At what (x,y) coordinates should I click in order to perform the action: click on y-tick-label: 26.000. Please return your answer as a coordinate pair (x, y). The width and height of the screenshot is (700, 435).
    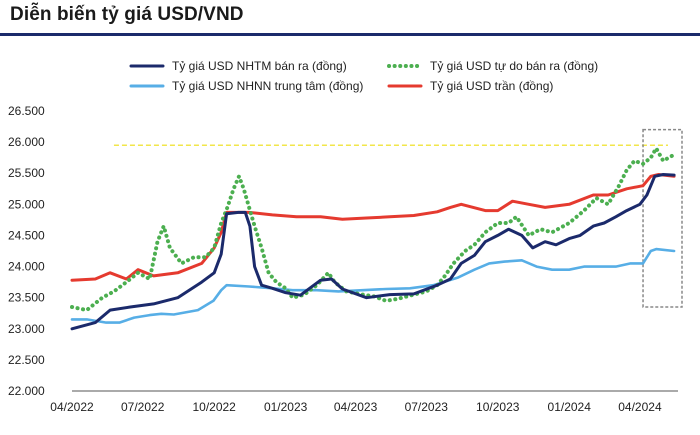
    Looking at the image, I should click on (26, 142).